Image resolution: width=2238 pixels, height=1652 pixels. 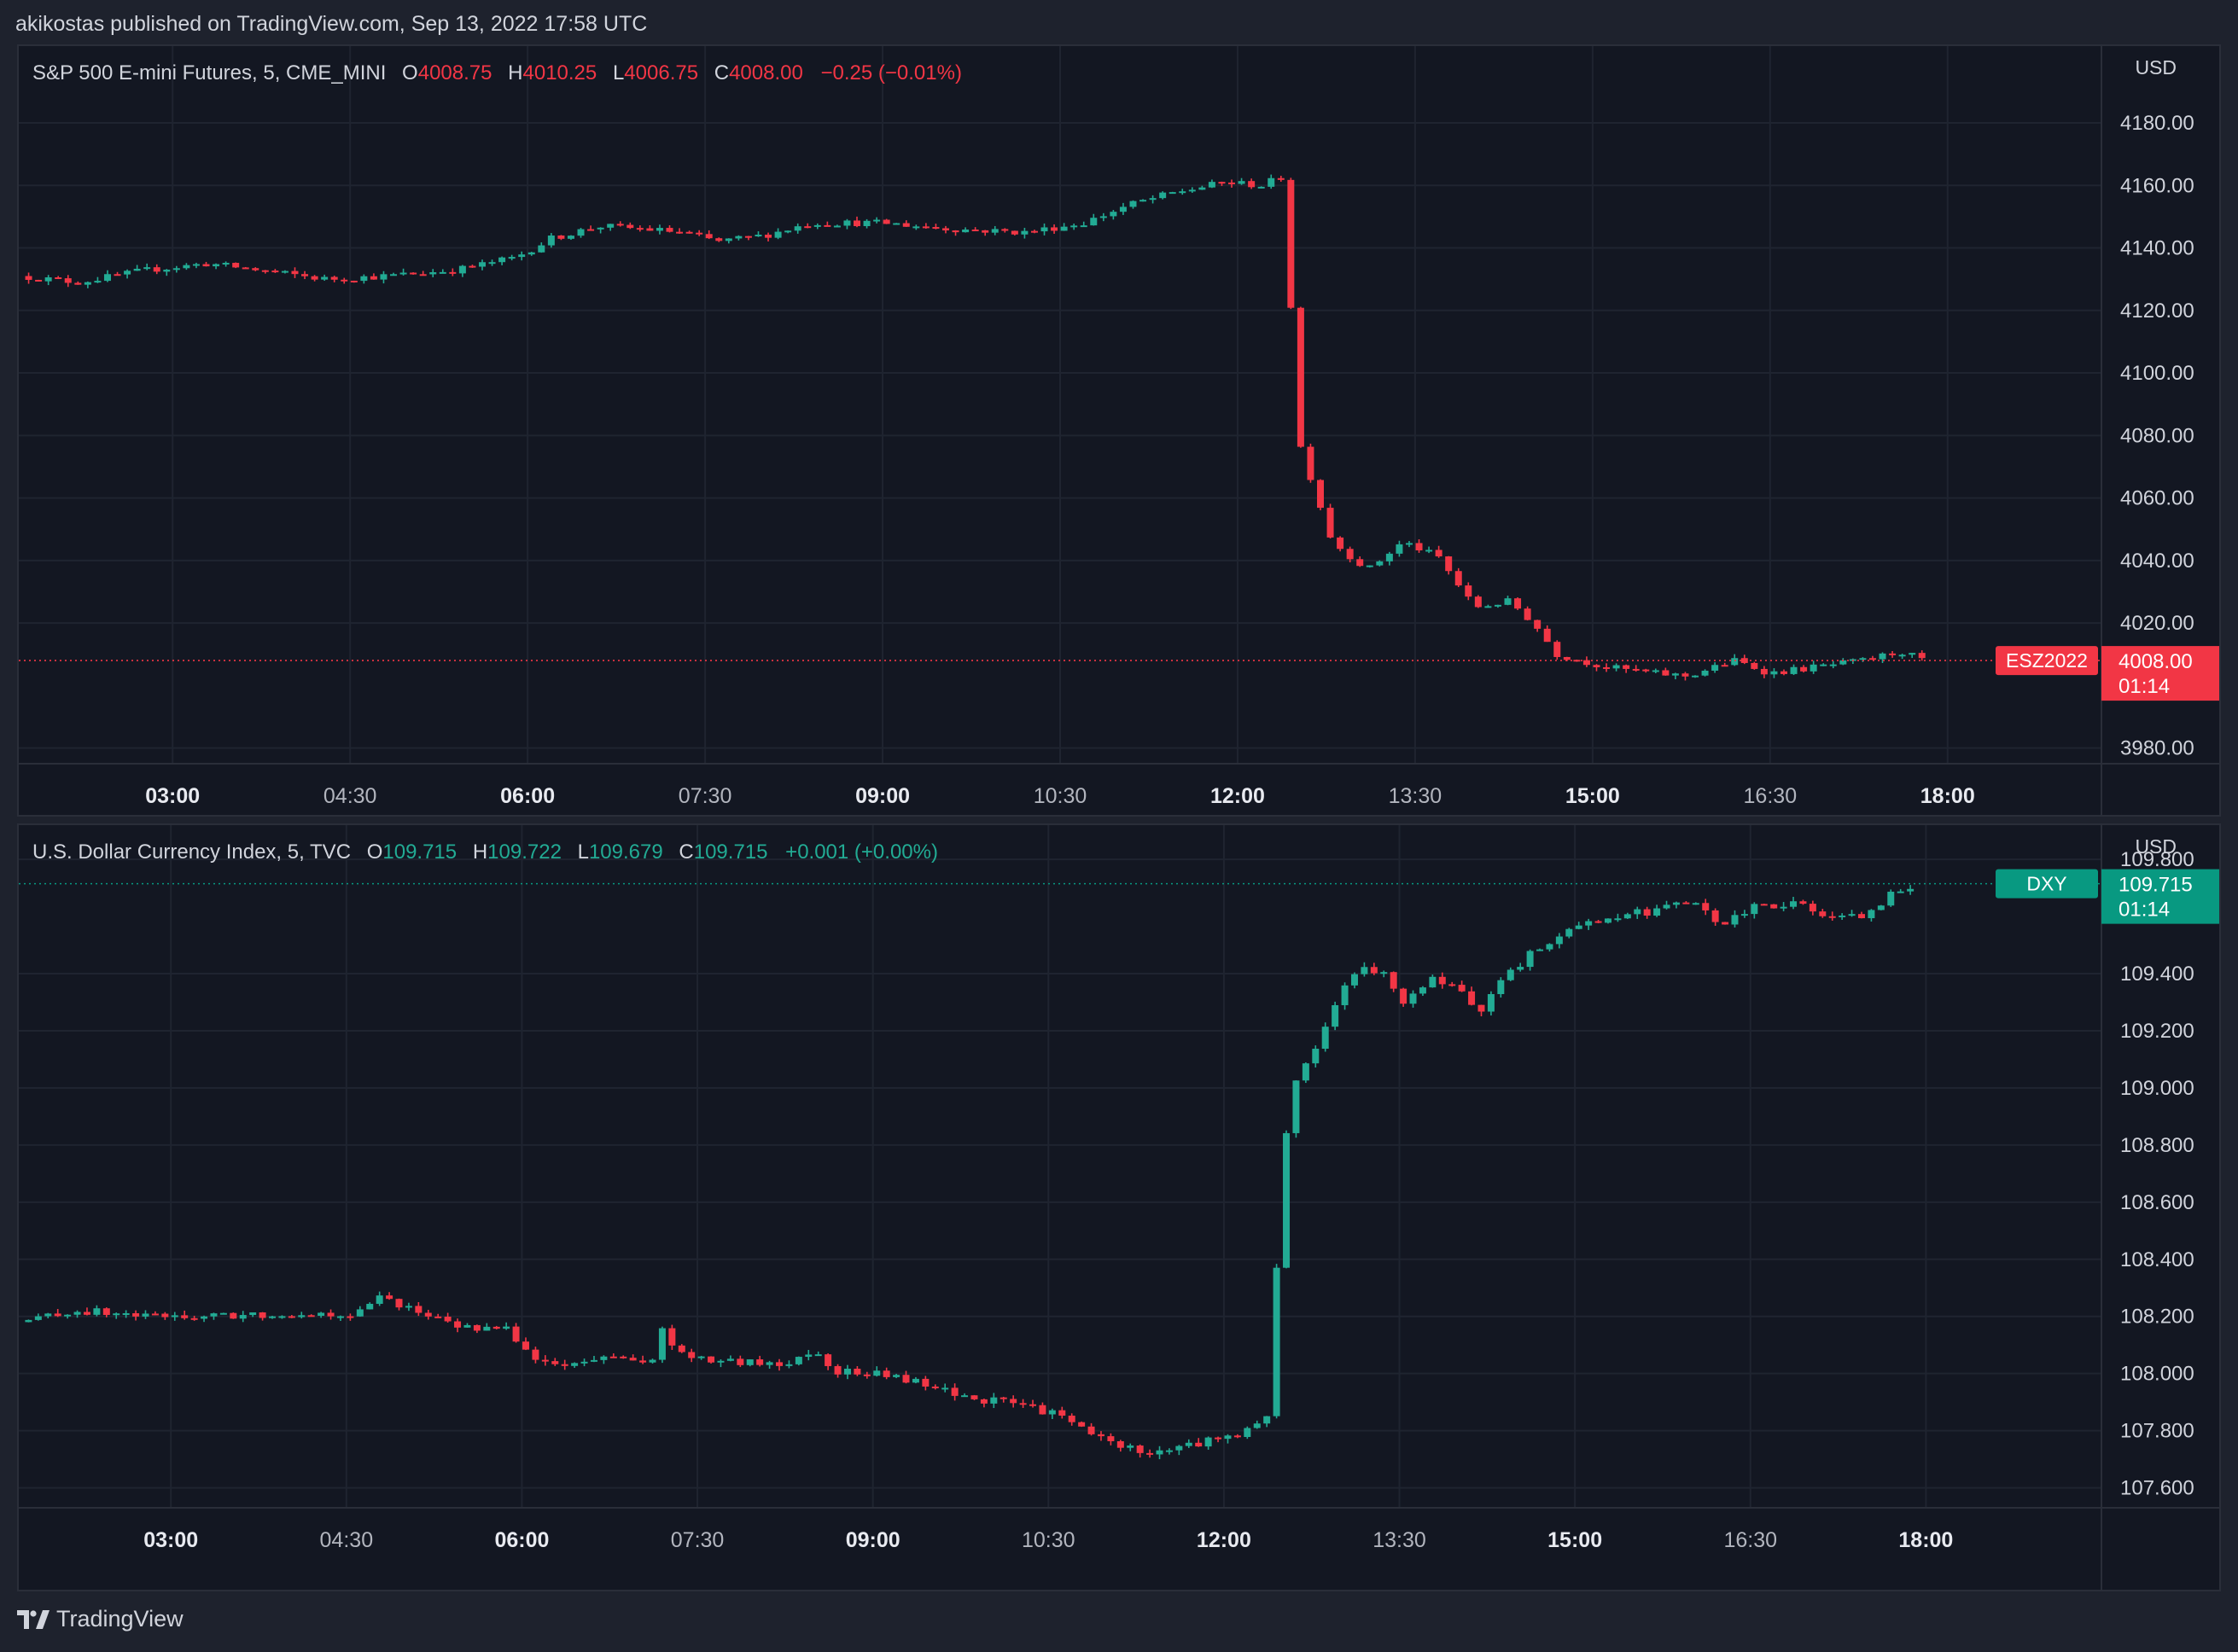 What do you see at coordinates (686, 852) in the screenshot?
I see `dxy-close-label: C` at bounding box center [686, 852].